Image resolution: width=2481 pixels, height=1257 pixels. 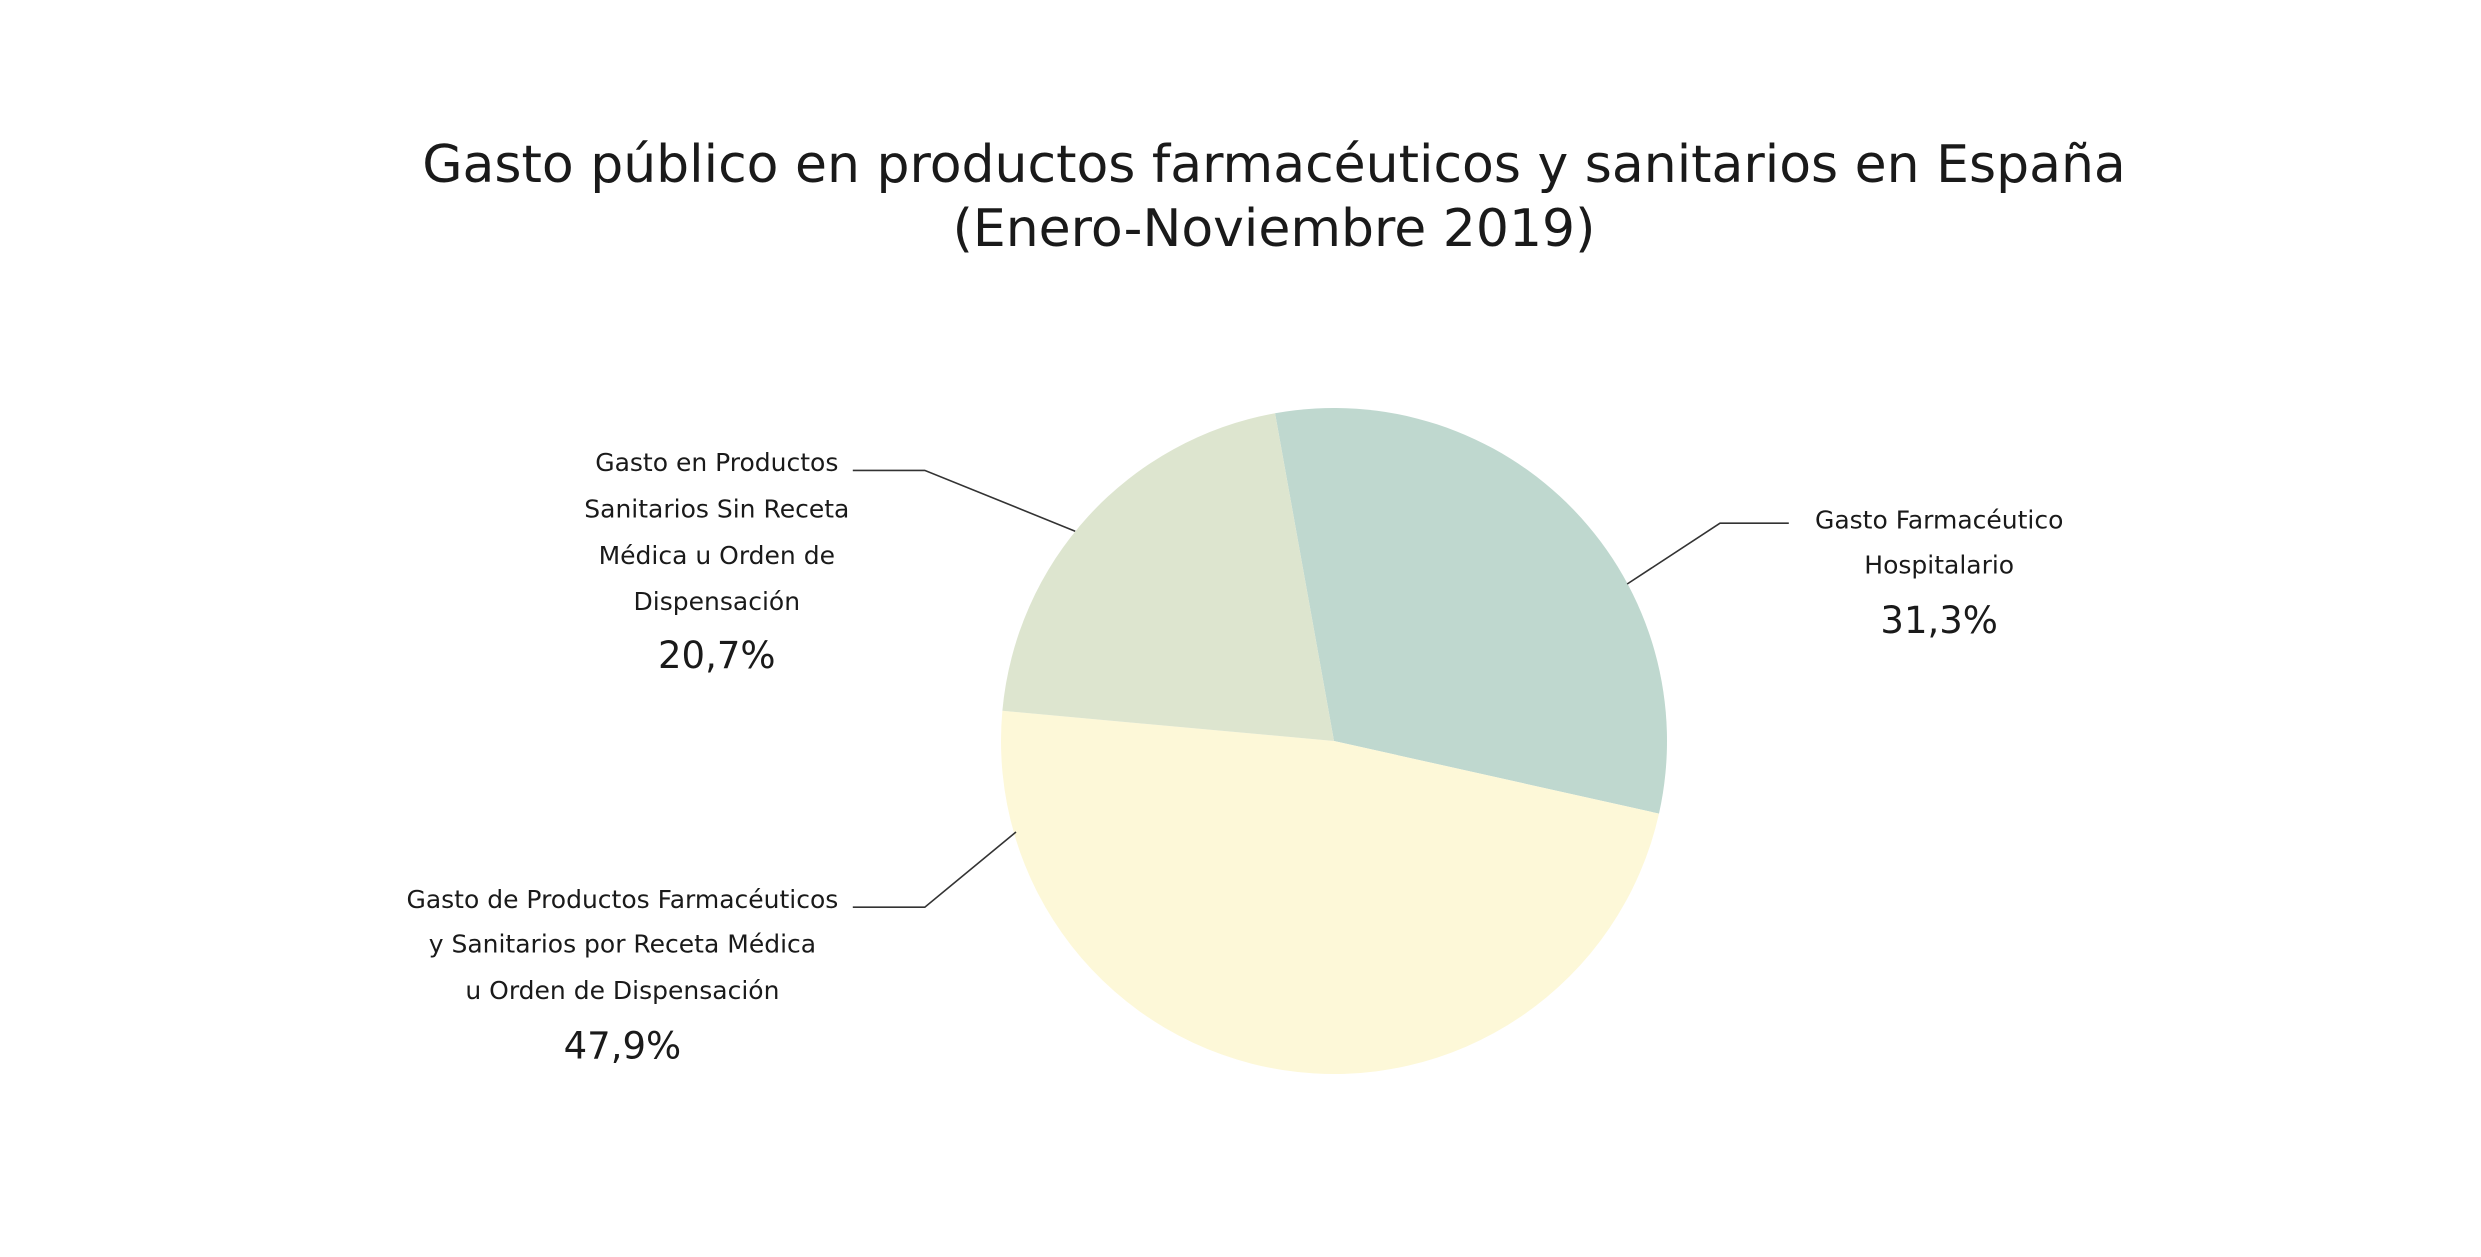 What do you see at coordinates (1939, 564) in the screenshot?
I see `slice-label: Hospitalario` at bounding box center [1939, 564].